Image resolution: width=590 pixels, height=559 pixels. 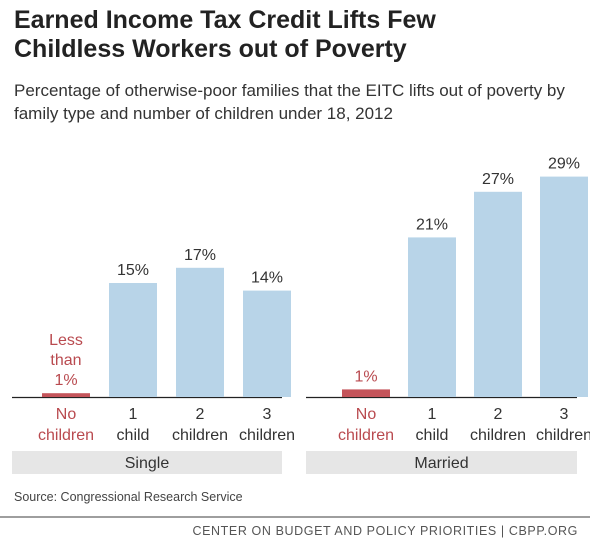 I want to click on married-category-label-1: No children, so click(x=366, y=425).